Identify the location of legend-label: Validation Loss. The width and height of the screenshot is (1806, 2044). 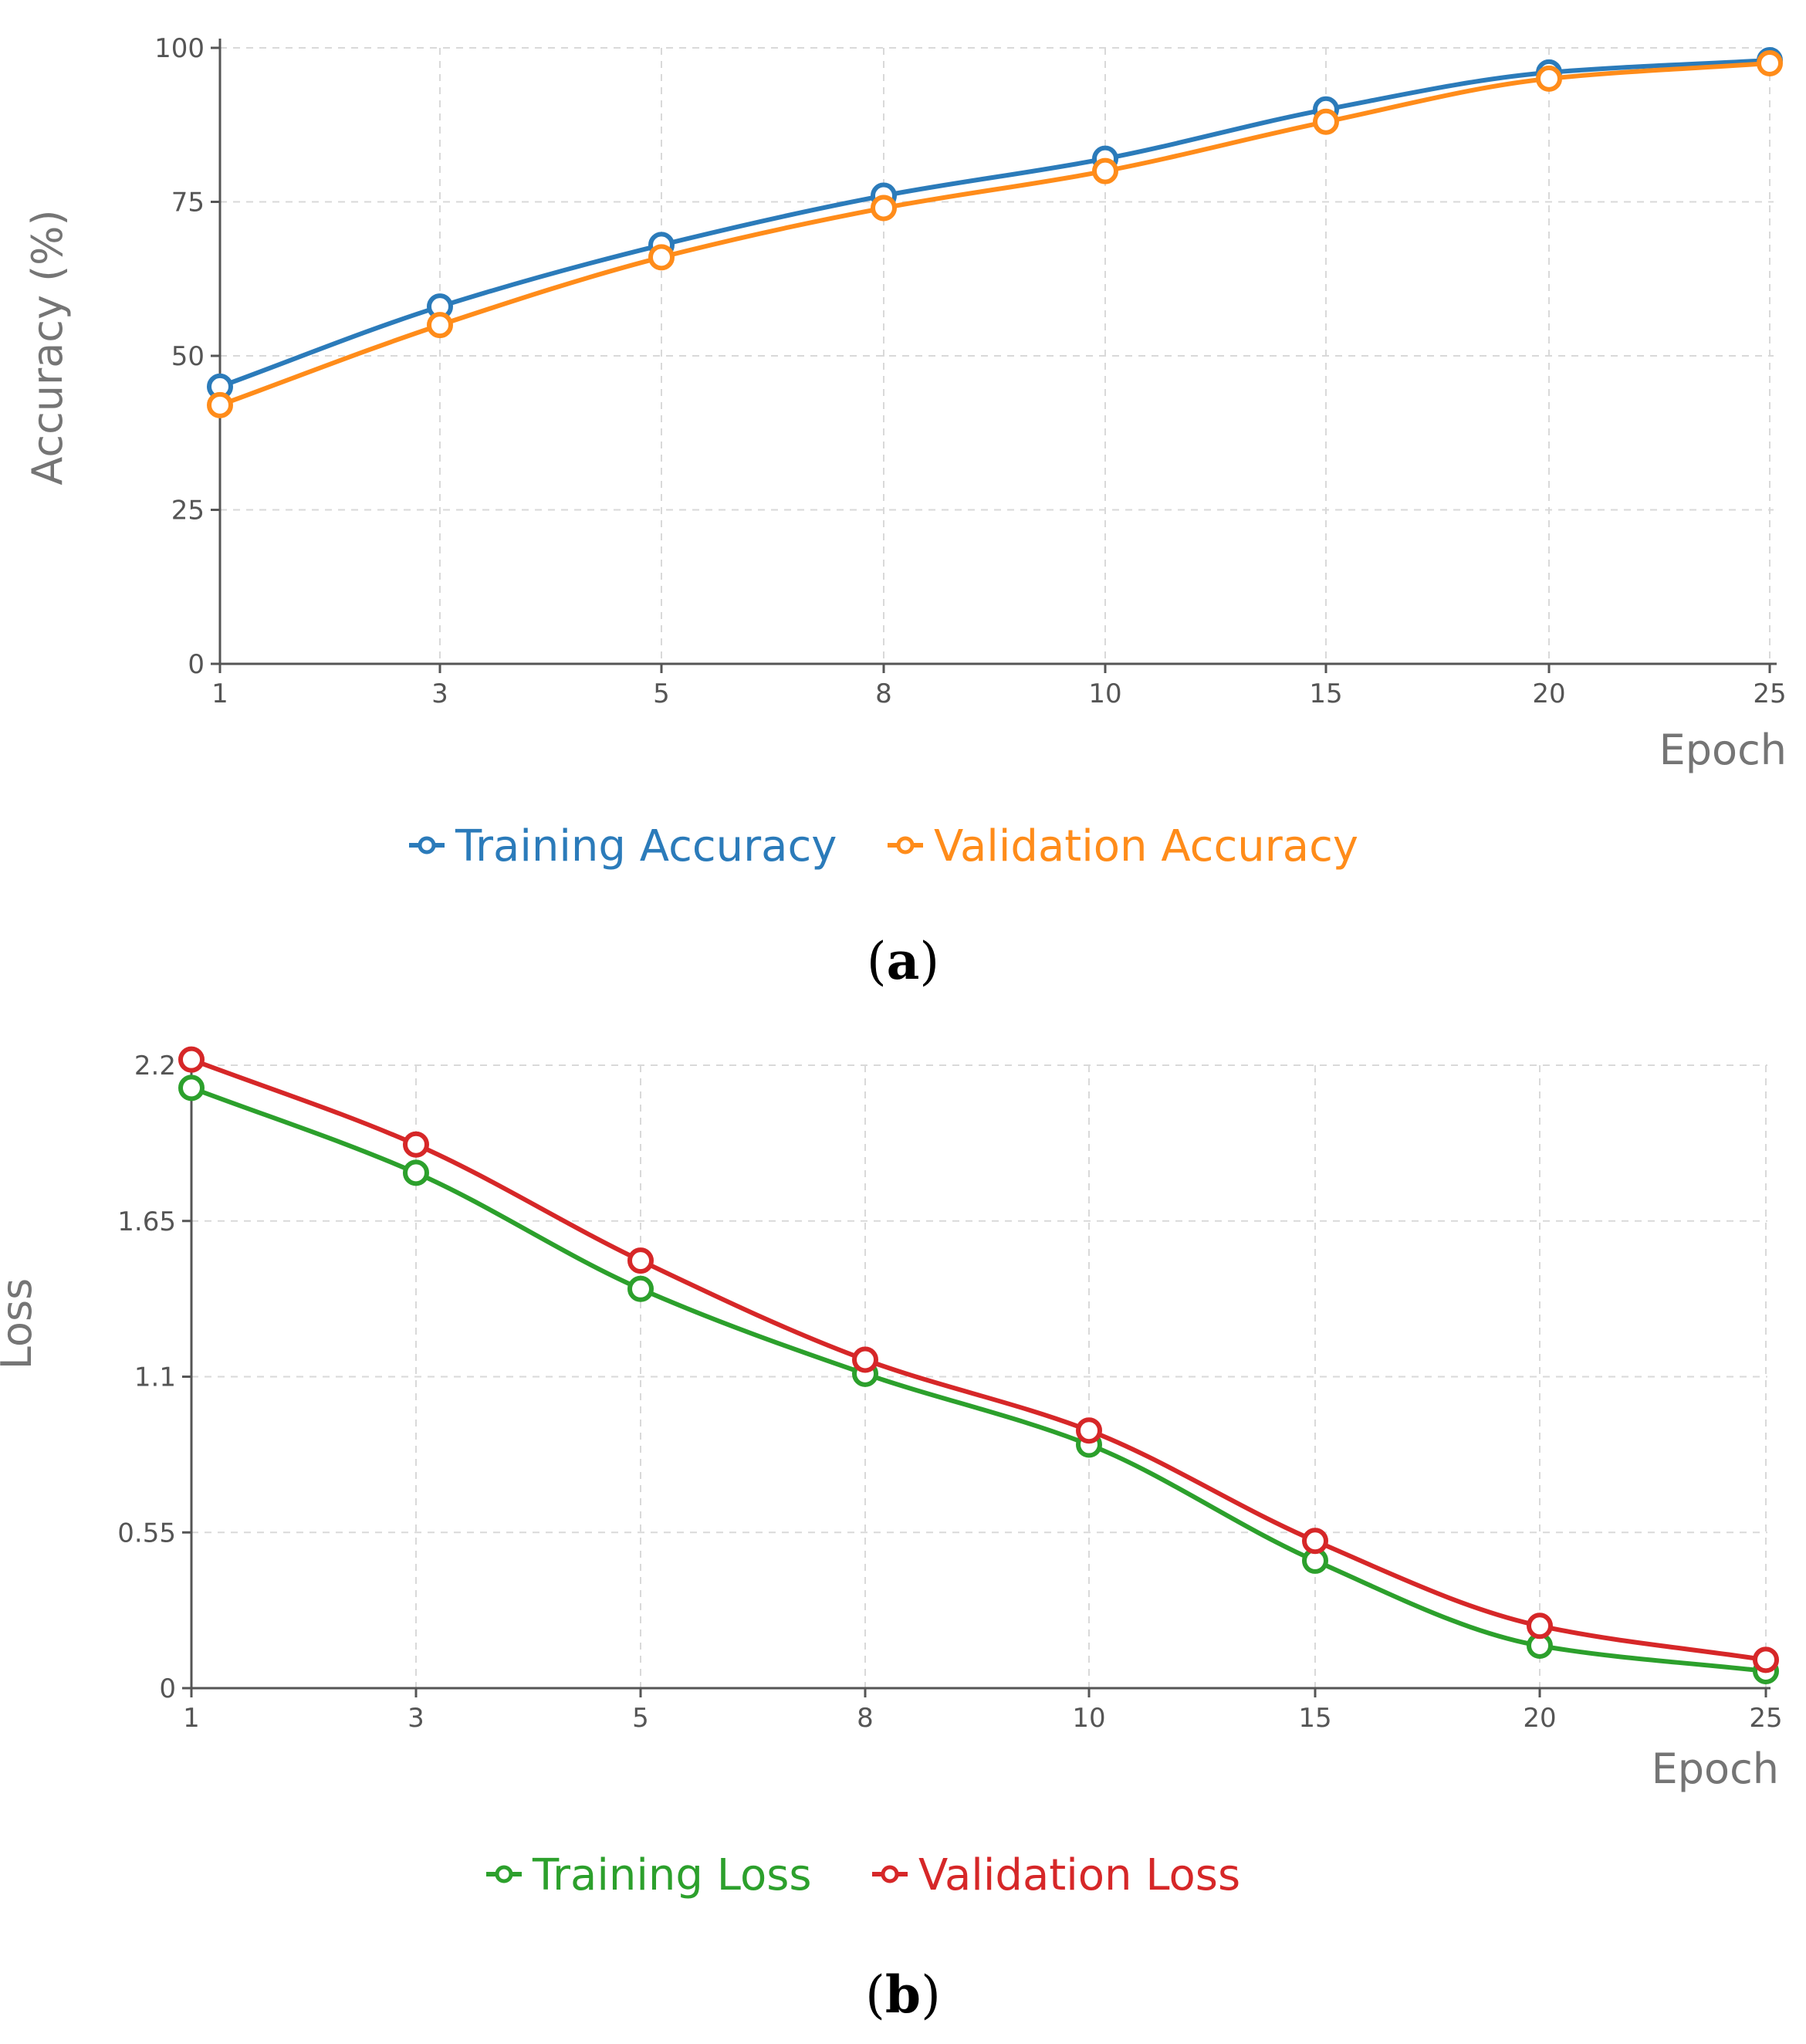
(1079, 1875).